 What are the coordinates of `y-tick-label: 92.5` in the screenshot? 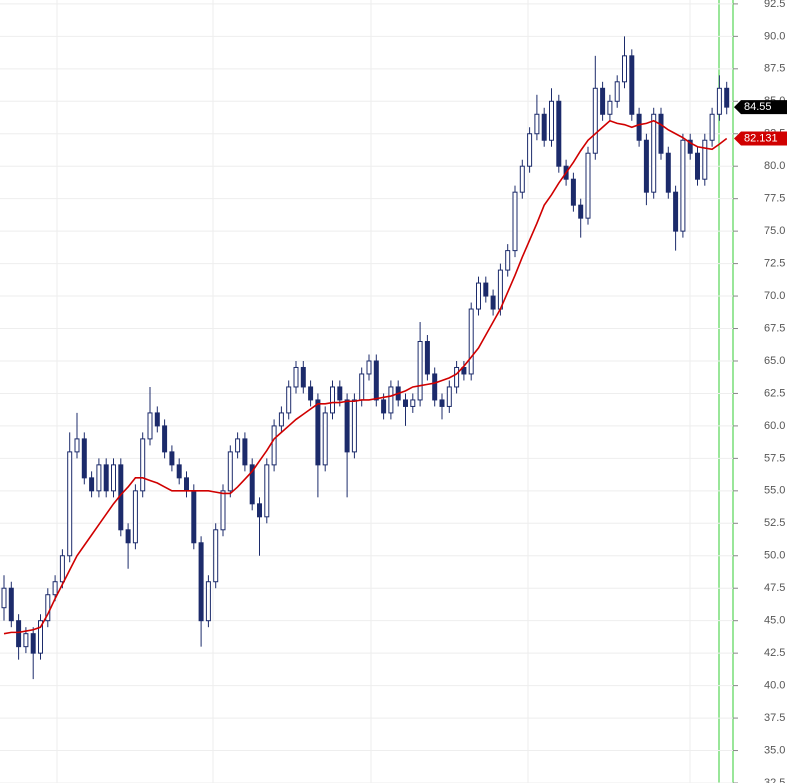 It's located at (774, 5).